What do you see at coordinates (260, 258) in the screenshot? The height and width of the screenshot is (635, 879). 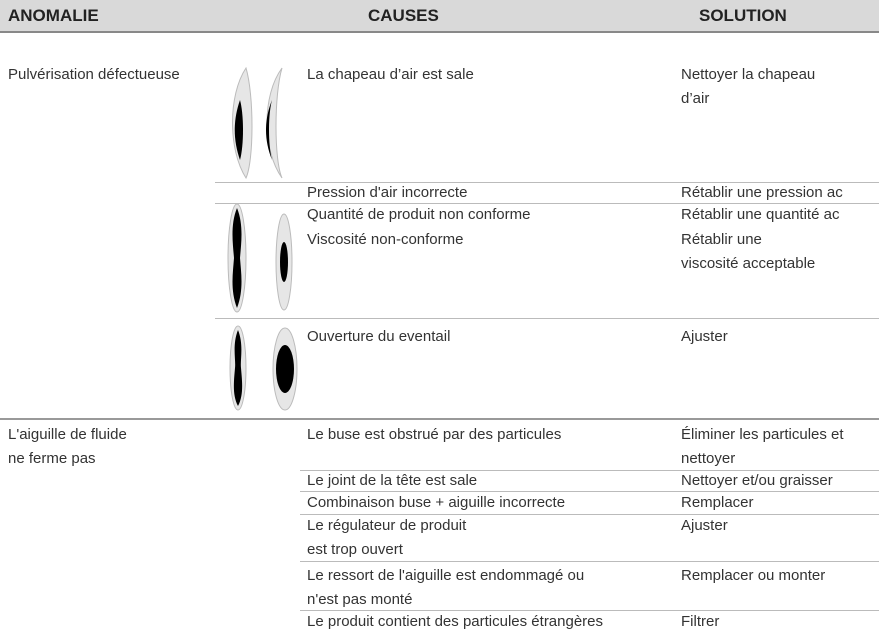 I see `pattern-viscosity` at bounding box center [260, 258].